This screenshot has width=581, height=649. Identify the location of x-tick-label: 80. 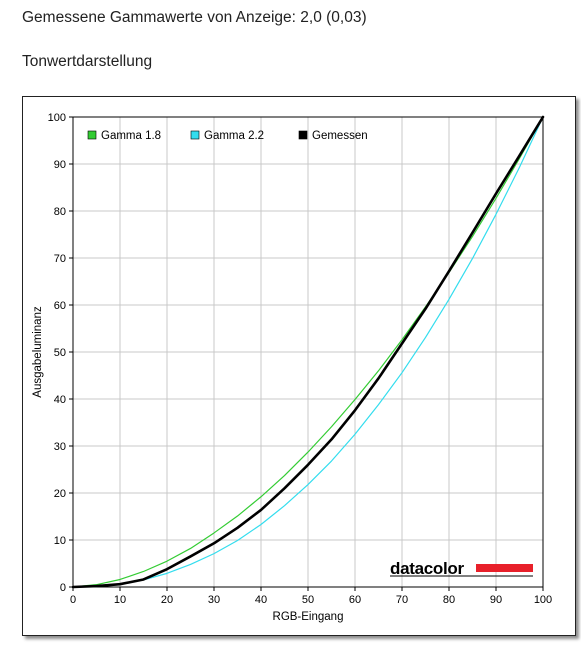
(449, 600).